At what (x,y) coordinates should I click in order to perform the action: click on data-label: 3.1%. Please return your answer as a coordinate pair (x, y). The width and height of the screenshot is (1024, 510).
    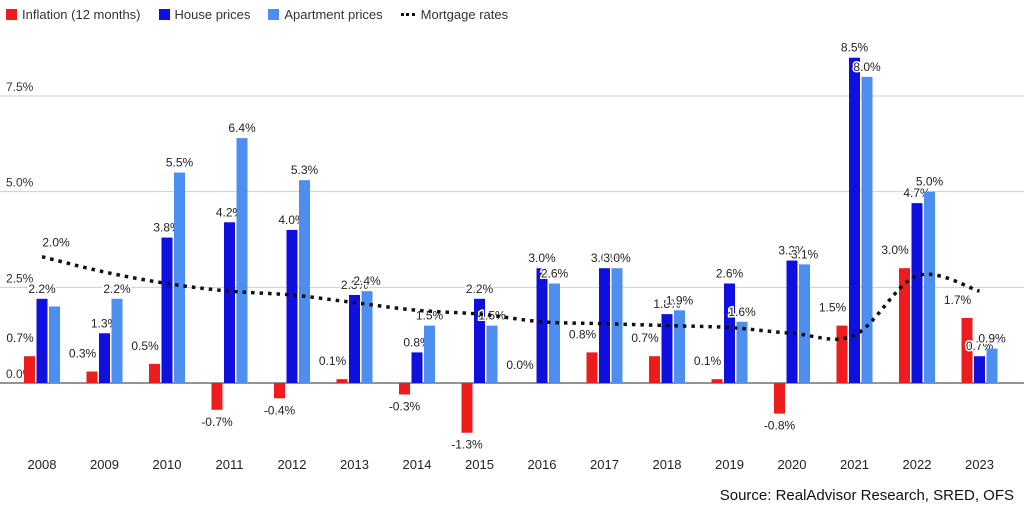
    Looking at the image, I should click on (805, 254).